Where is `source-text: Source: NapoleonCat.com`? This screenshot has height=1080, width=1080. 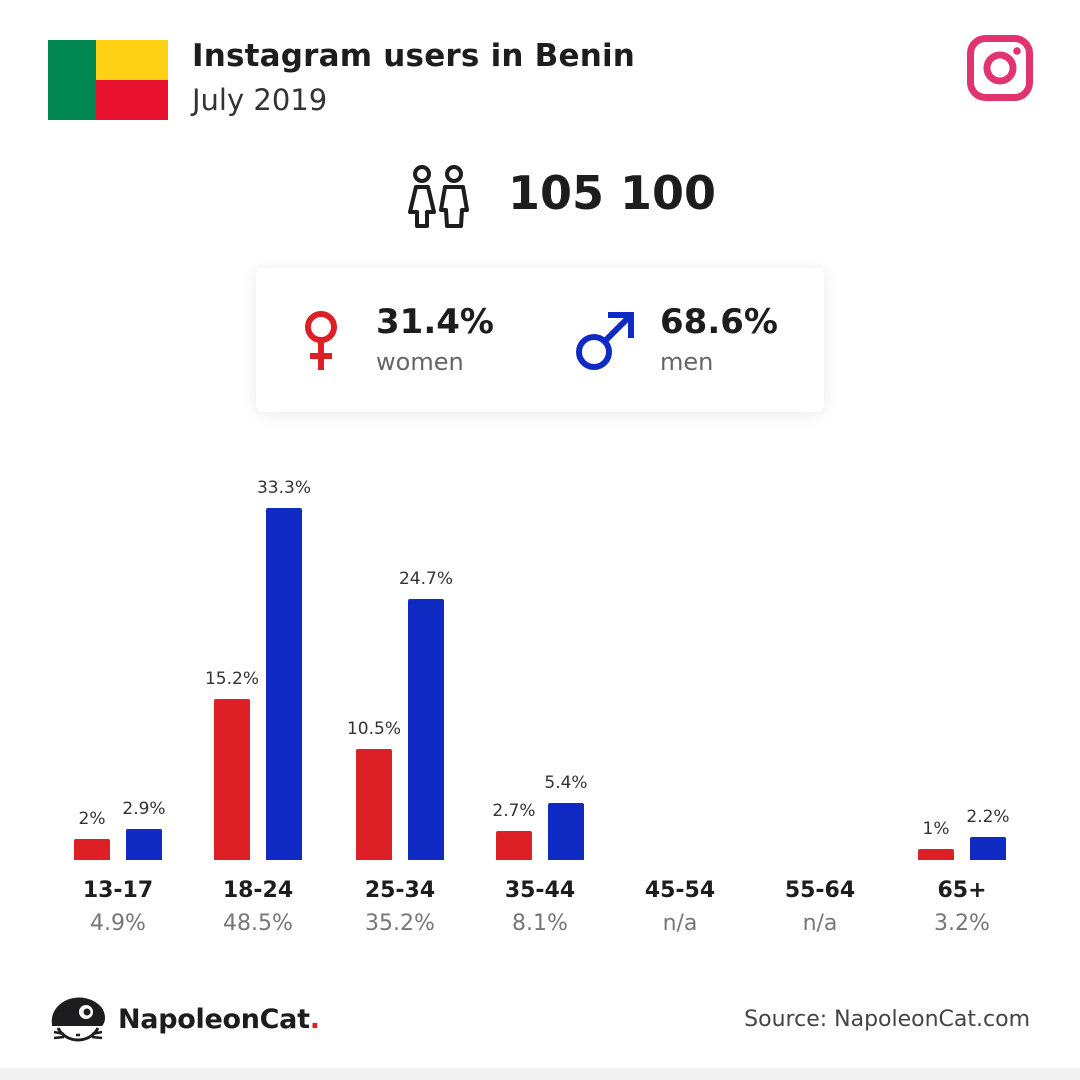
source-text: Source: NapoleonCat.com is located at coordinates (887, 1019).